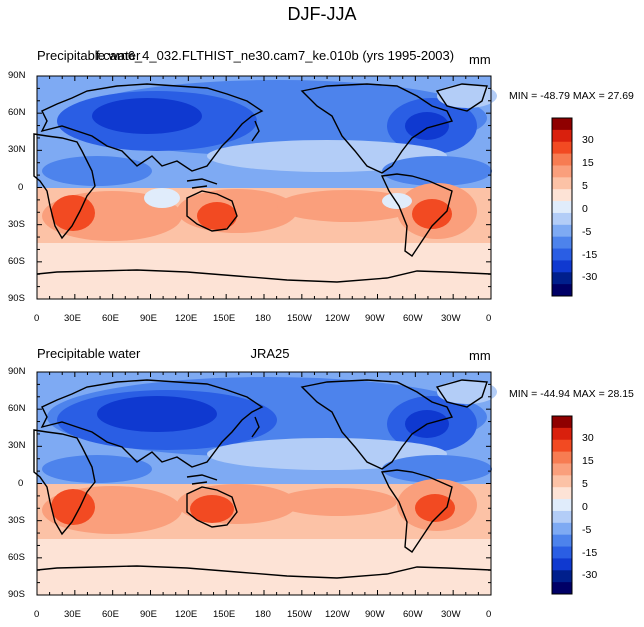 The width and height of the screenshot is (644, 627). Describe the element at coordinates (588, 438) in the screenshot. I see `colorbar-label: 30` at that location.